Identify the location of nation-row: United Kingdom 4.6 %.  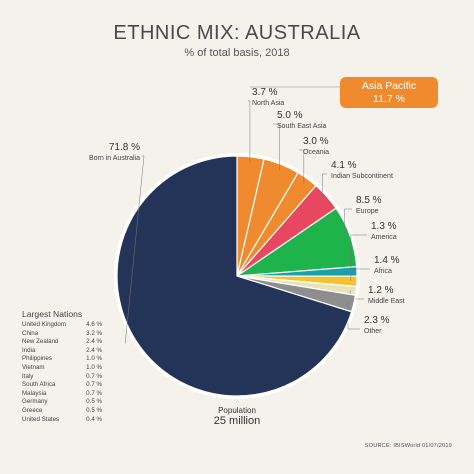
(62, 325).